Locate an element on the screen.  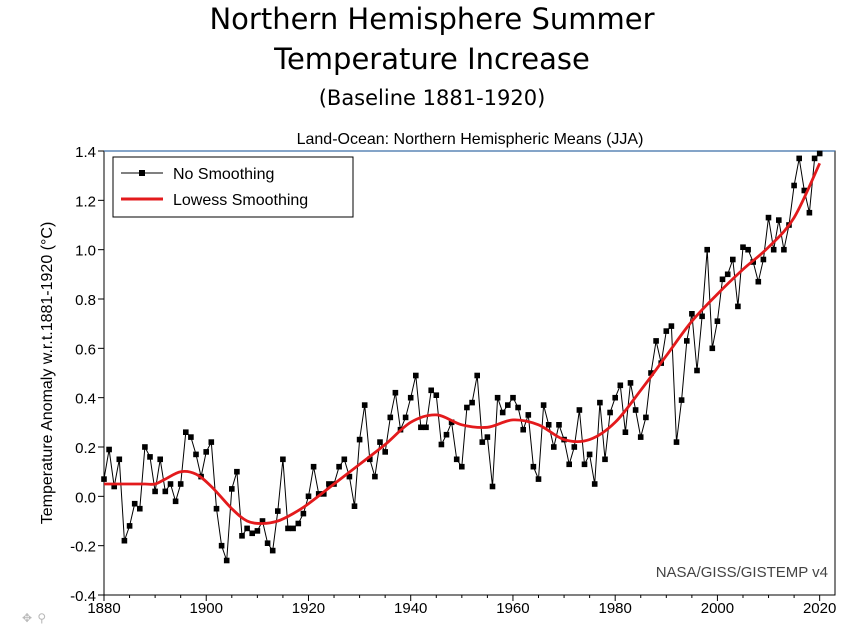
y-tick-label: -0.2 is located at coordinates (83, 547).